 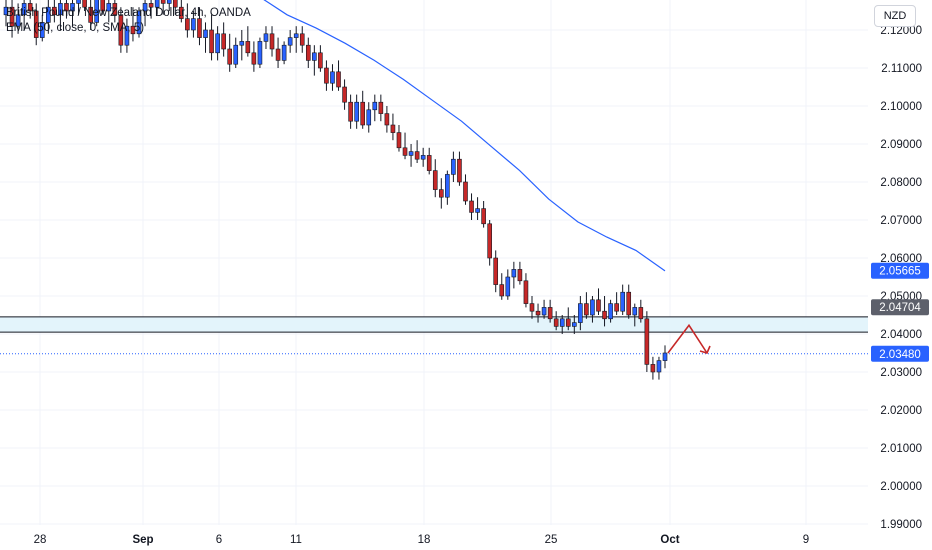 What do you see at coordinates (900, 312) in the screenshot?
I see `price-labels: 2.05665 2.04704 2.03480` at bounding box center [900, 312].